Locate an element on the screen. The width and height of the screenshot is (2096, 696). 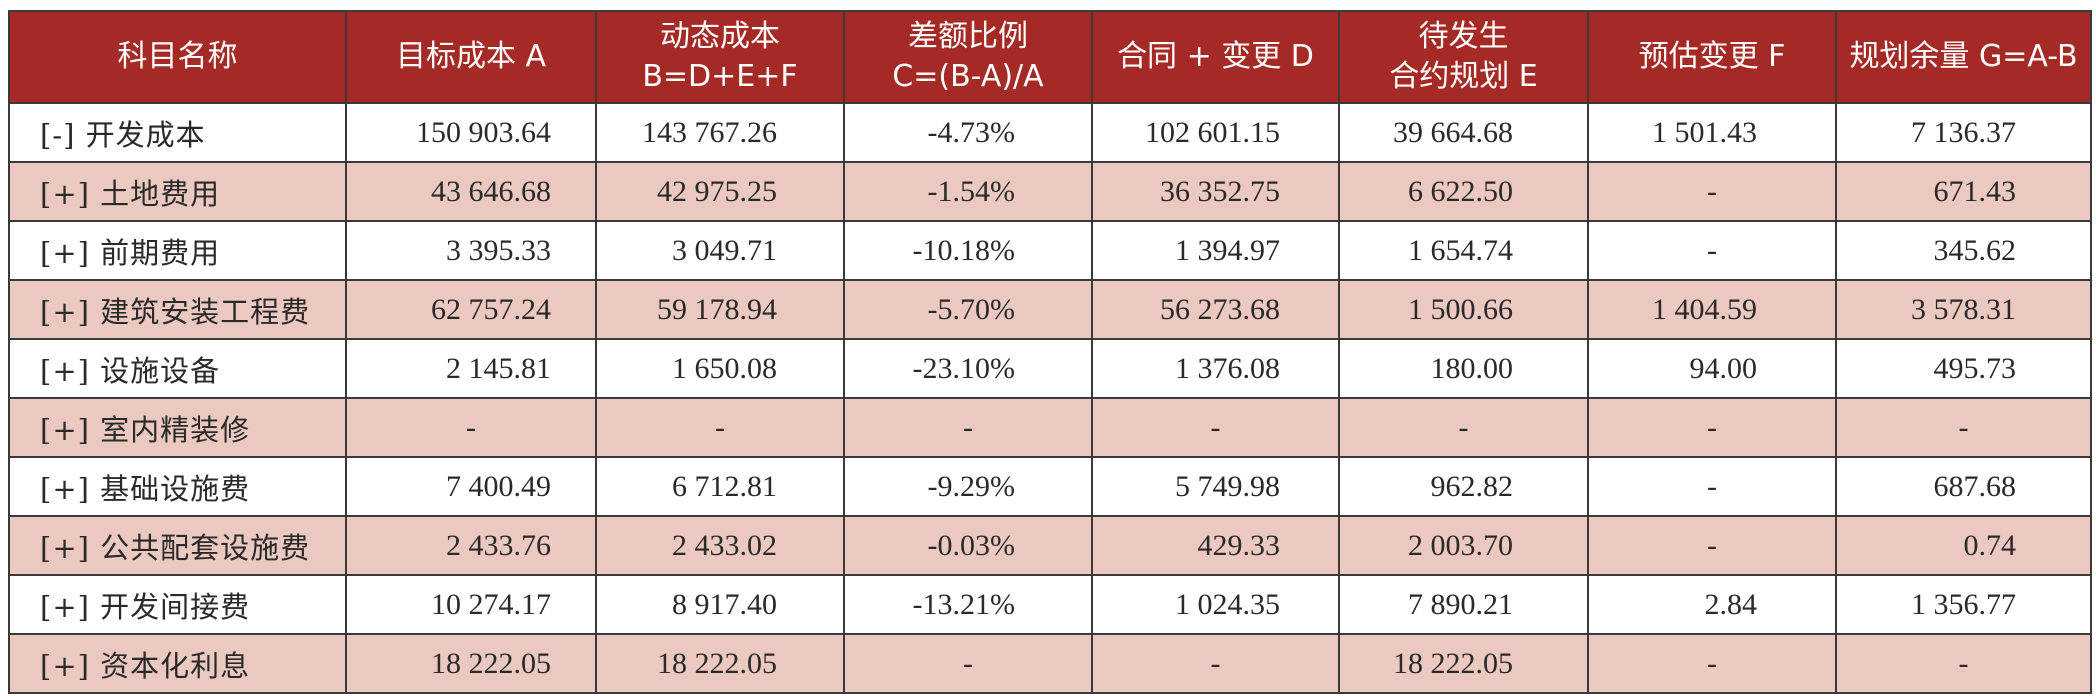
cell-d: 1 394.97 is located at coordinates (1215, 250).